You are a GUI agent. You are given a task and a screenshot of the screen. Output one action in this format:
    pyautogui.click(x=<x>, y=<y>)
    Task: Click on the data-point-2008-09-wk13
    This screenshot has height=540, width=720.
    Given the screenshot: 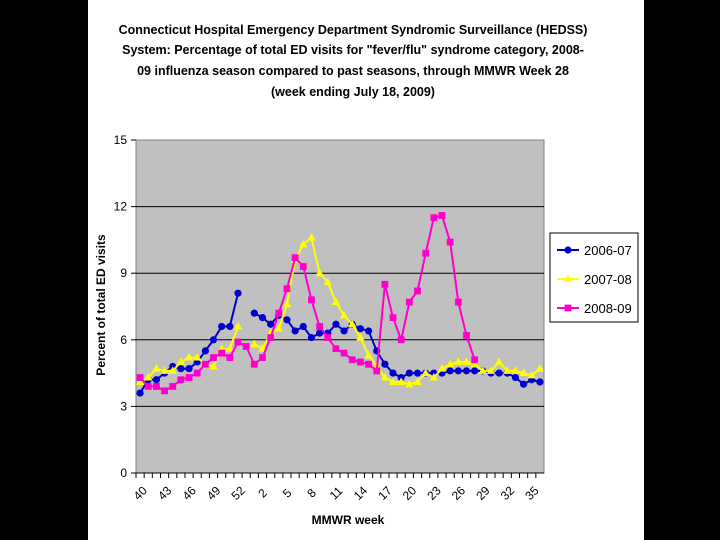 What is the action you would take?
    pyautogui.click(x=352, y=360)
    